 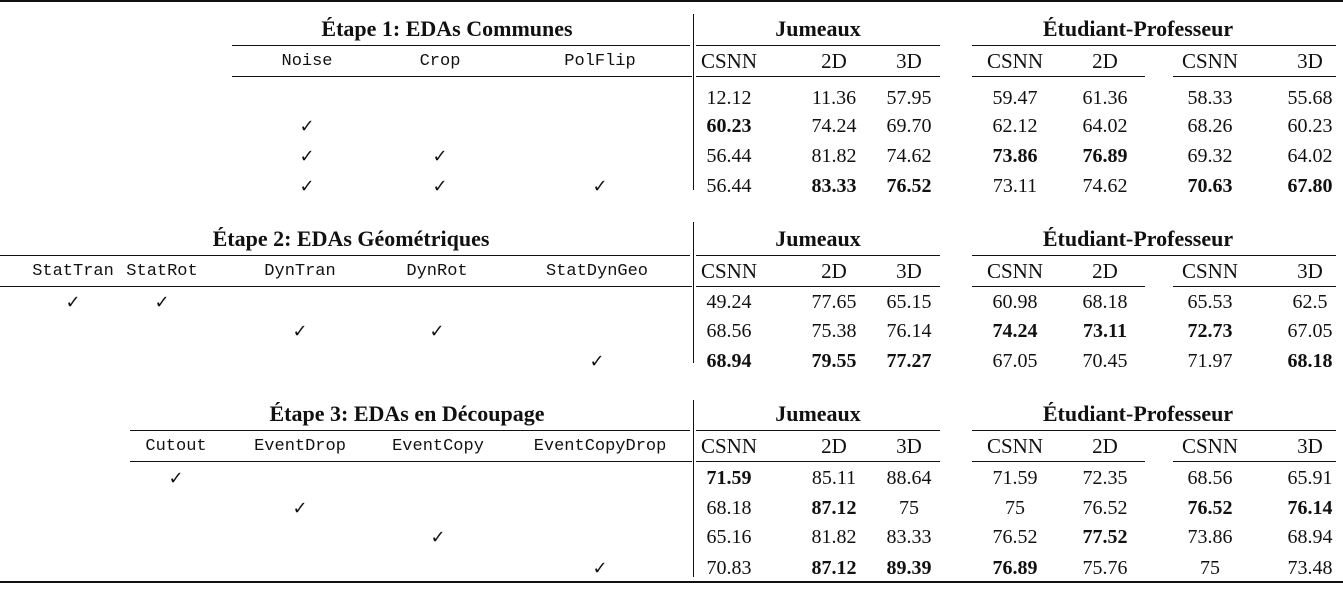 What do you see at coordinates (729, 568) in the screenshot?
I see `table-cell-value: 70.83` at bounding box center [729, 568].